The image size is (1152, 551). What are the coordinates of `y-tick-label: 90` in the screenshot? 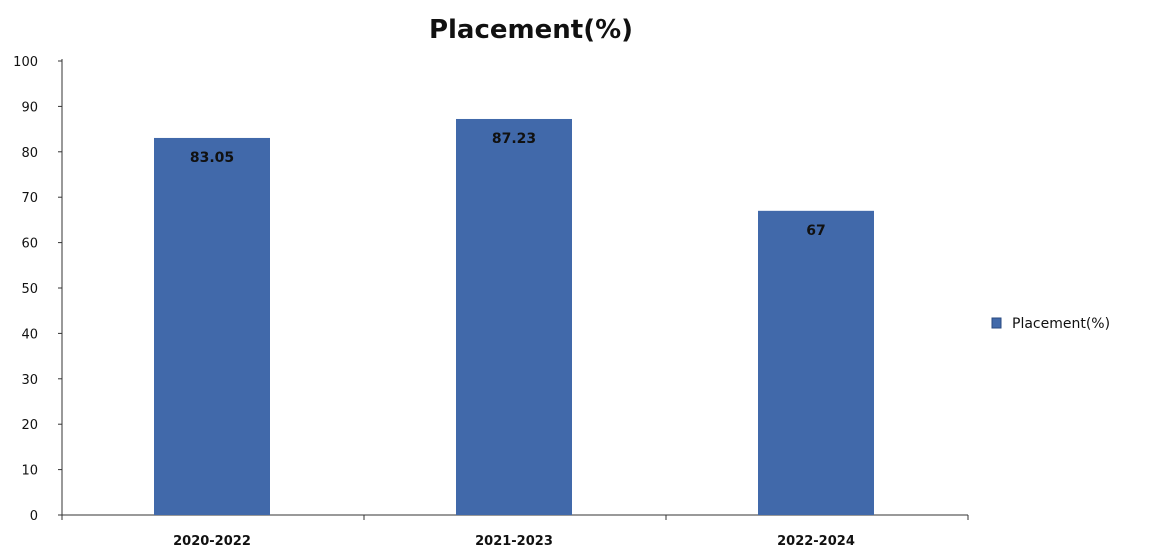 It's located at (29, 107).